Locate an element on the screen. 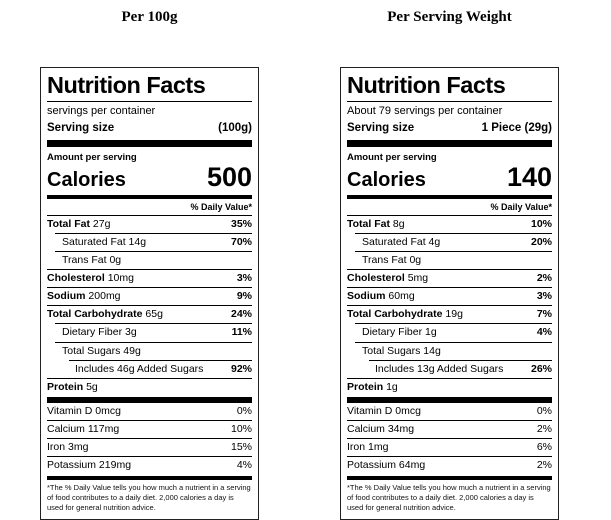 The image size is (611, 520). vitamin-dv: 15% is located at coordinates (241, 446).